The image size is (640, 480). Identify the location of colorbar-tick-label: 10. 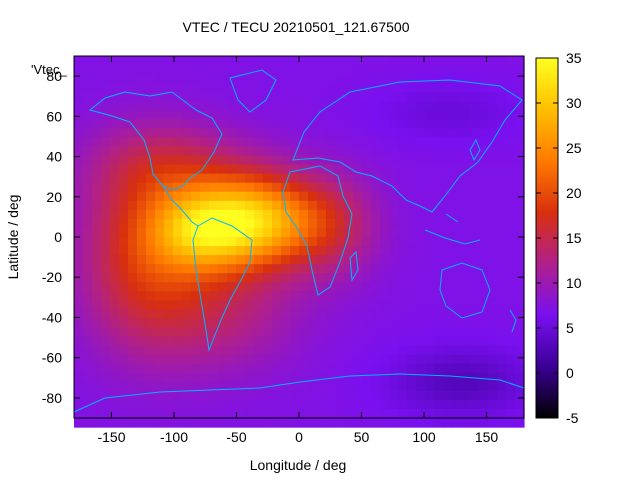
(574, 283).